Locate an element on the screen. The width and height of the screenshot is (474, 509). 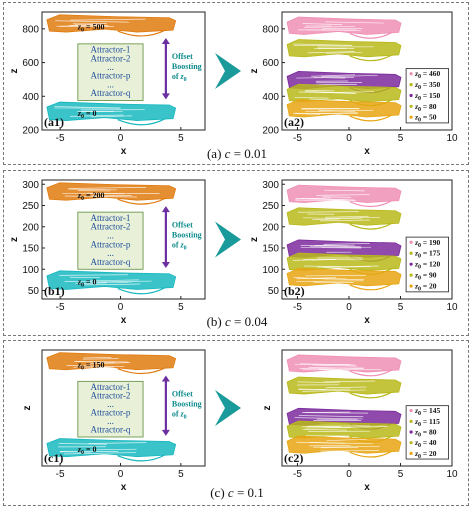
boost-label: of z0 is located at coordinates (179, 77).